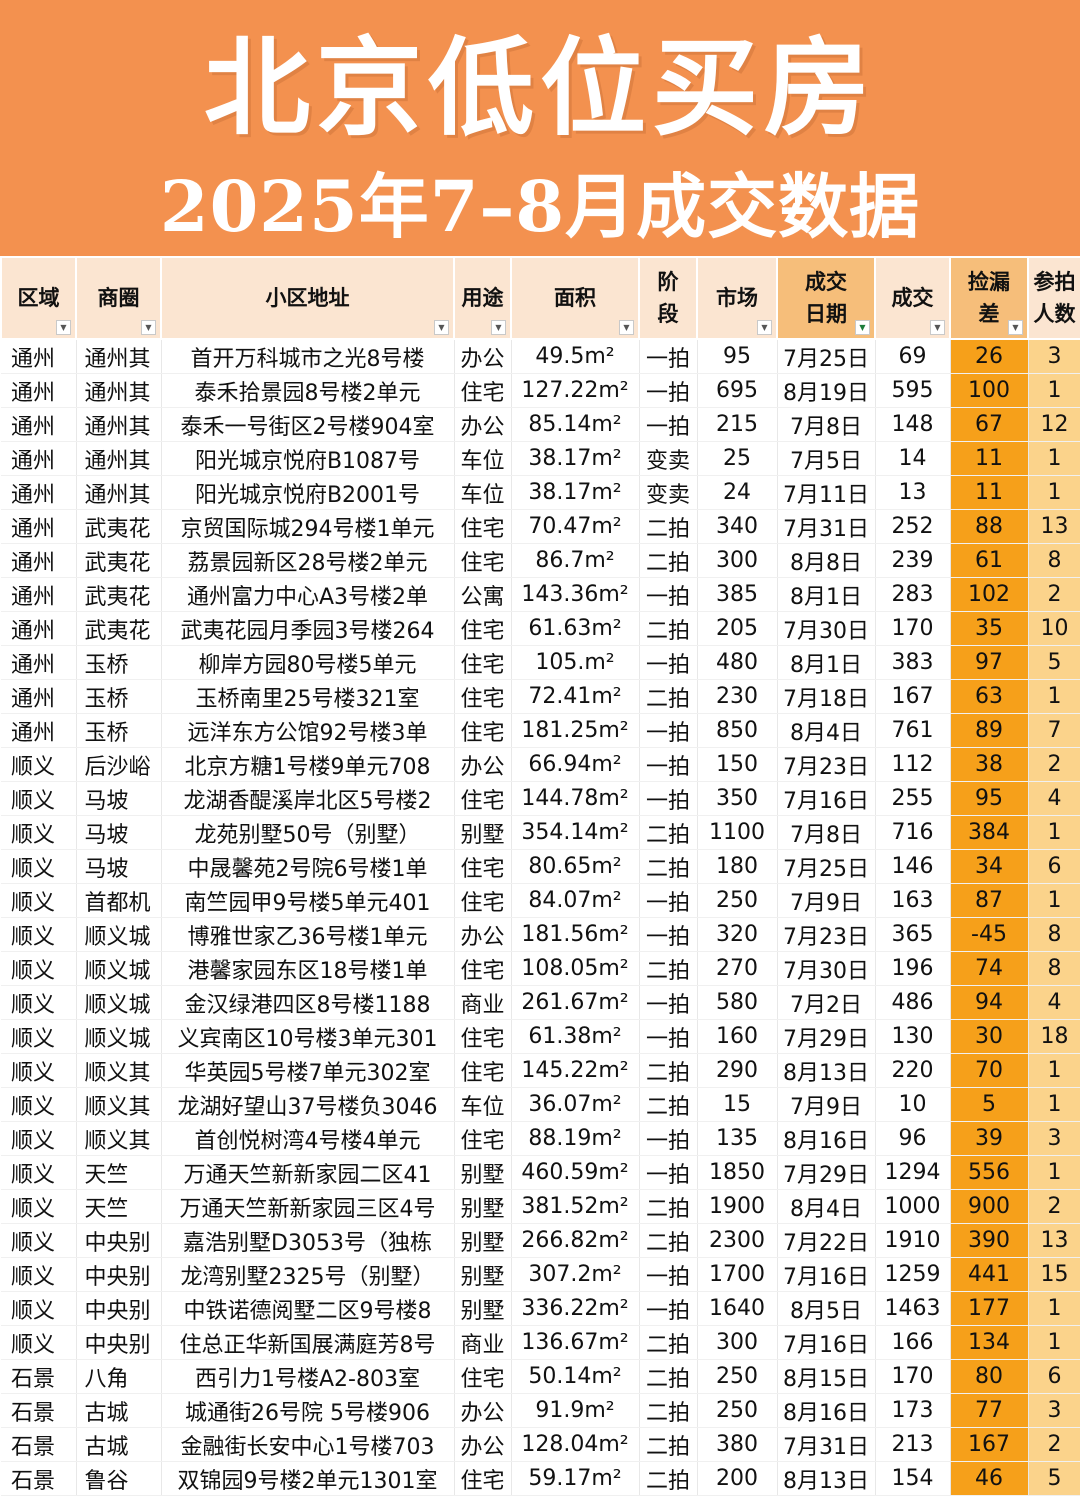 Image resolution: width=1080 pixels, height=1496 pixels. Describe the element at coordinates (989, 1240) in the screenshot. I see `cell-bargain-diff: 390` at that location.